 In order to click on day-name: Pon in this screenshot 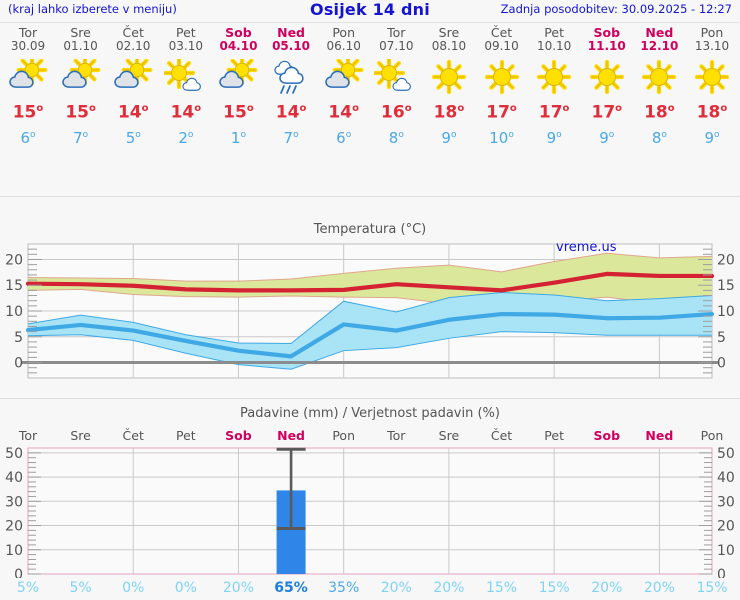, I will do `click(712, 32)`.